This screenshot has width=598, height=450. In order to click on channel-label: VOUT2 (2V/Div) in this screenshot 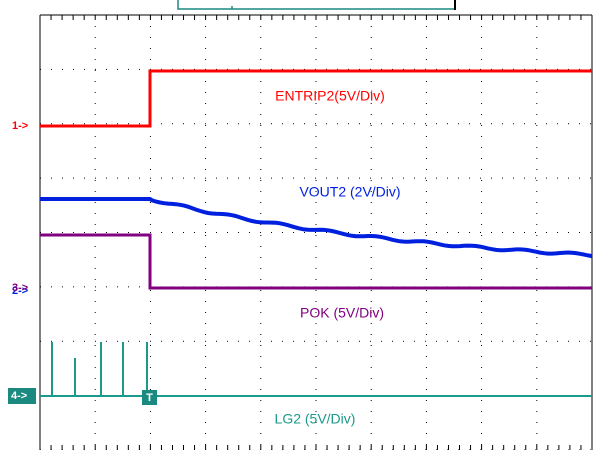, I will do `click(349, 192)`.